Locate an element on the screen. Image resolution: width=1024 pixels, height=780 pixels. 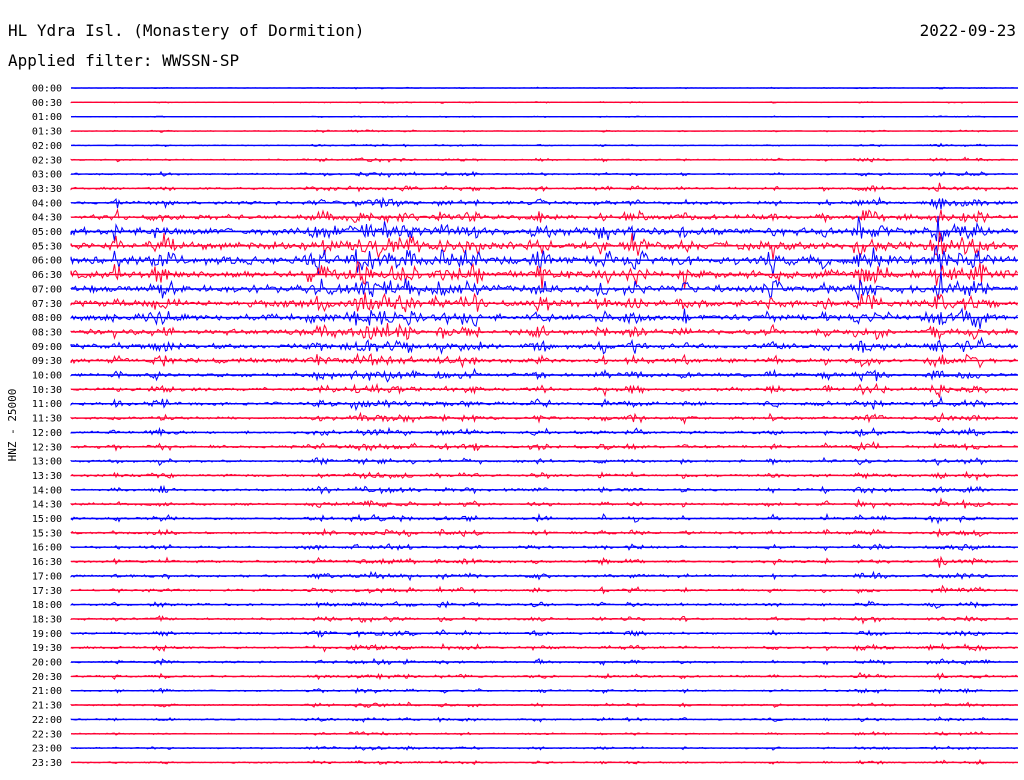
row-time-label: 00:30 is located at coordinates (47, 103).